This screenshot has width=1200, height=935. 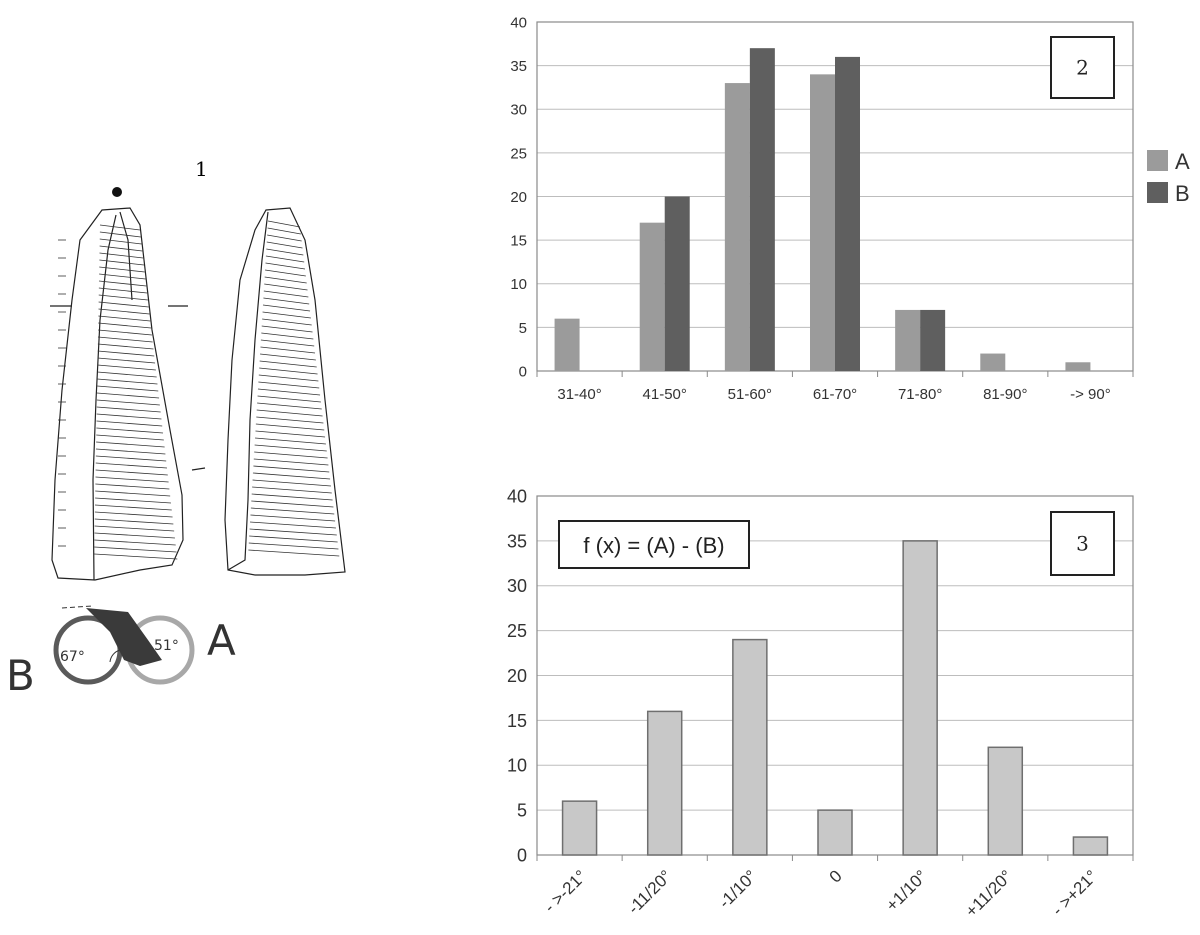 What do you see at coordinates (117, 192) in the screenshot?
I see `platform-dot` at bounding box center [117, 192].